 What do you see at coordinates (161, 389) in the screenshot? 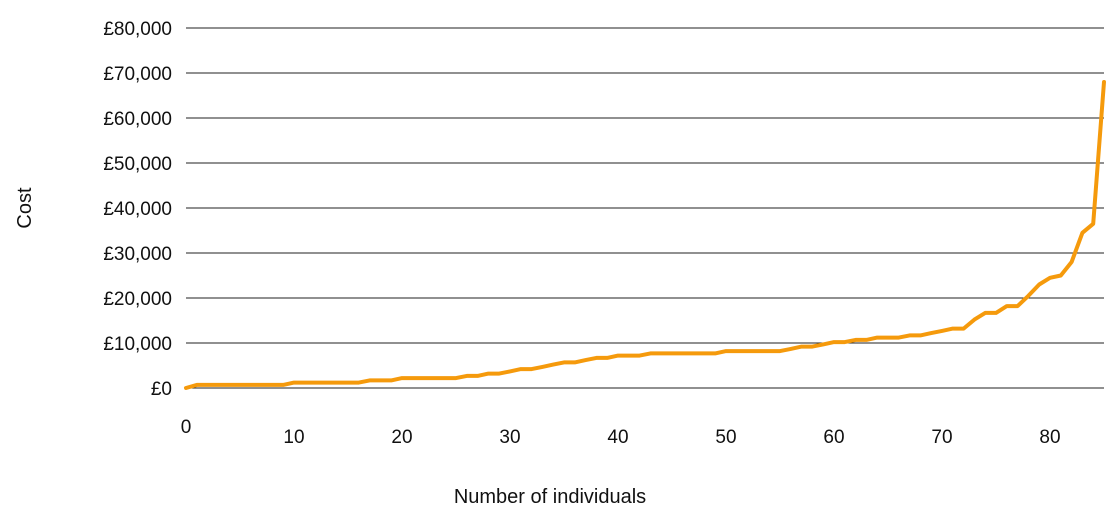
I see `y-tick-label: £0` at bounding box center [161, 389].